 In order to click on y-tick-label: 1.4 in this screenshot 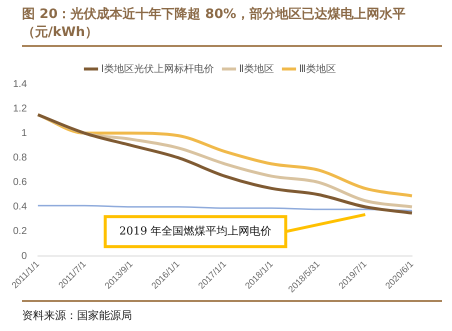, I will do `click(20, 84)`.